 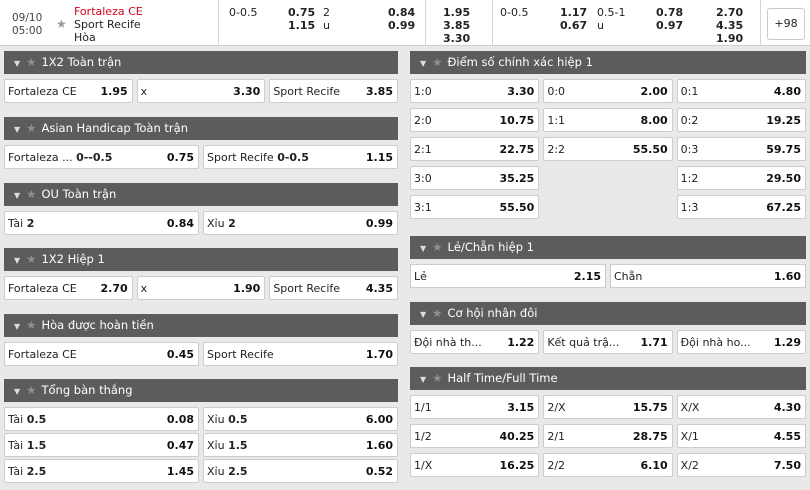 What do you see at coordinates (608, 120) in the screenshot?
I see `odds-cell: 1:1 8.00` at bounding box center [608, 120].